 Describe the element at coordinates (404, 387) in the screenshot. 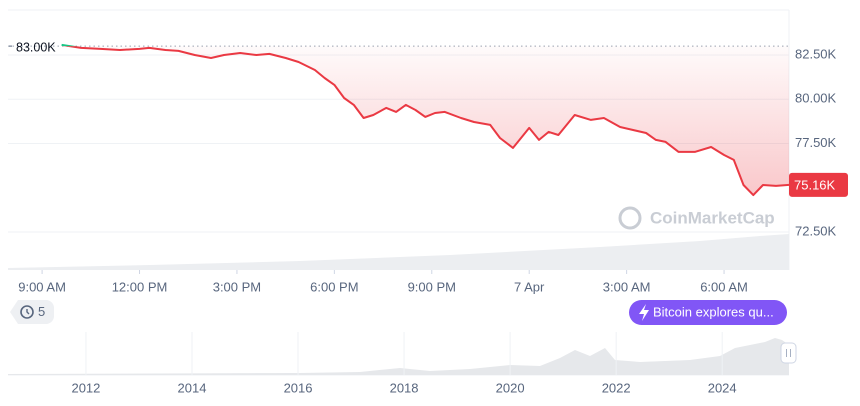

I see `navigator-year-label: 2018` at that location.